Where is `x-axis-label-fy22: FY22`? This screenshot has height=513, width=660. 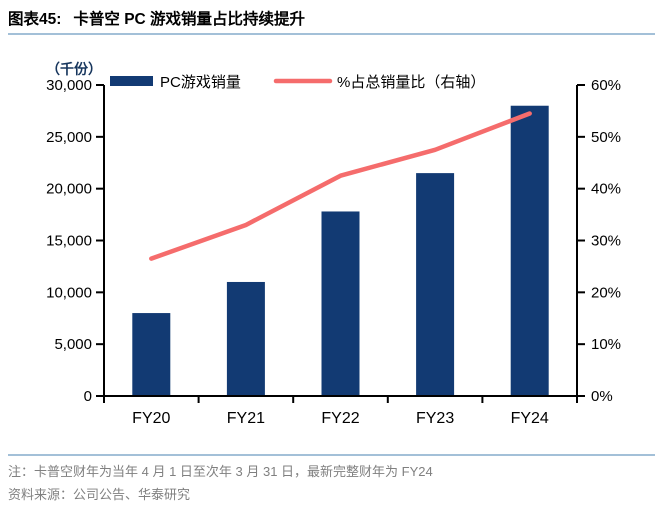 x-axis-label-fy22: FY22 is located at coordinates (340, 418).